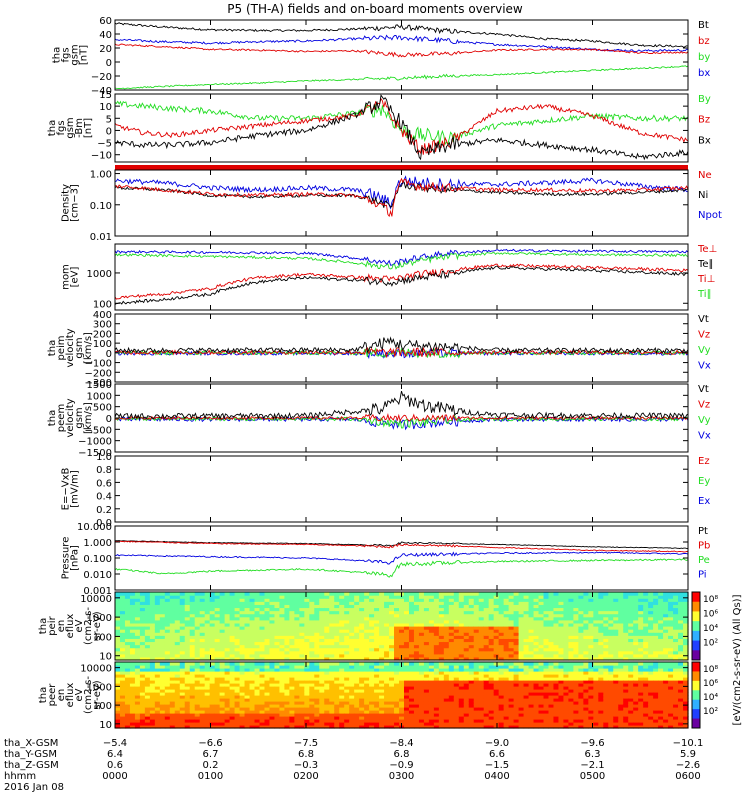 Image resolution: width=750 pixels, height=800 pixels. What do you see at coordinates (31, 743) in the screenshot?
I see `orbit-row-label: tha_X-GSM` at bounding box center [31, 743].